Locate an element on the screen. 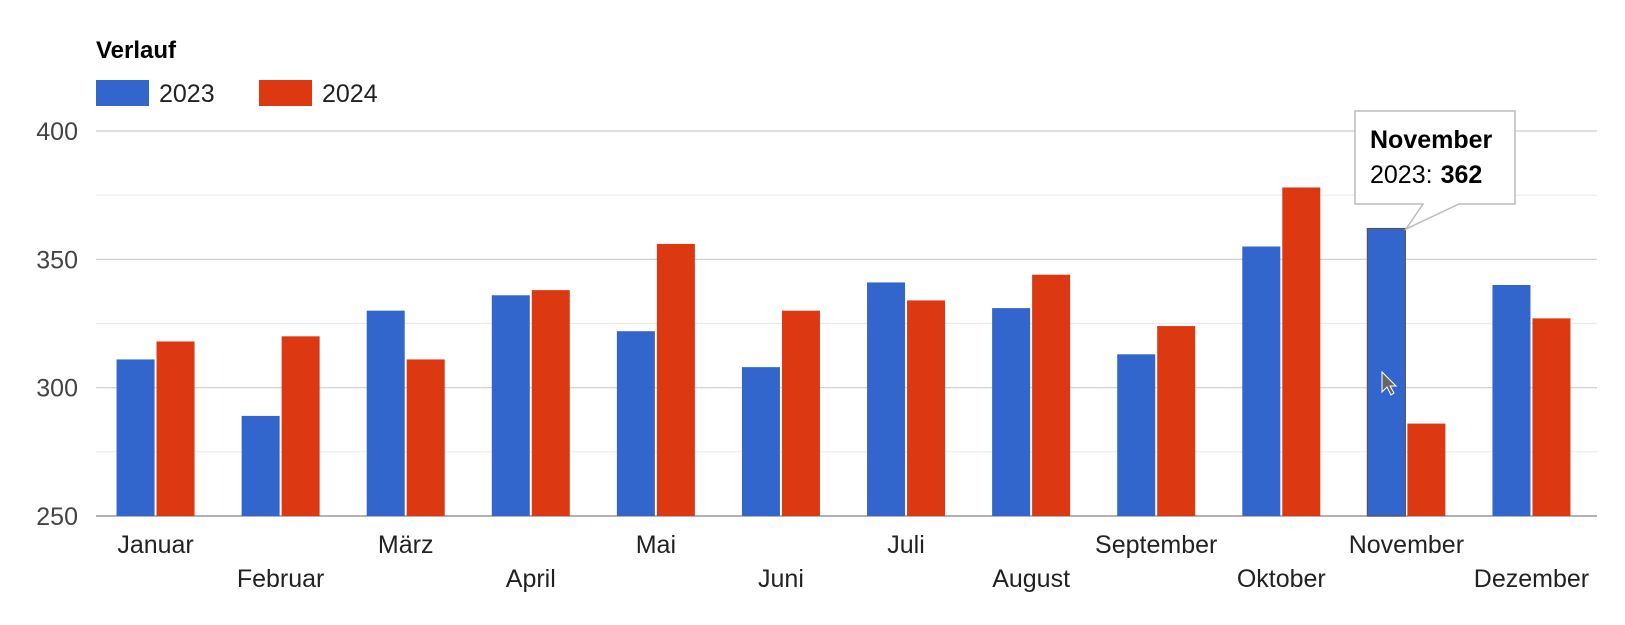 The image size is (1625, 625). bar-2023-oktober is located at coordinates (1261, 381).